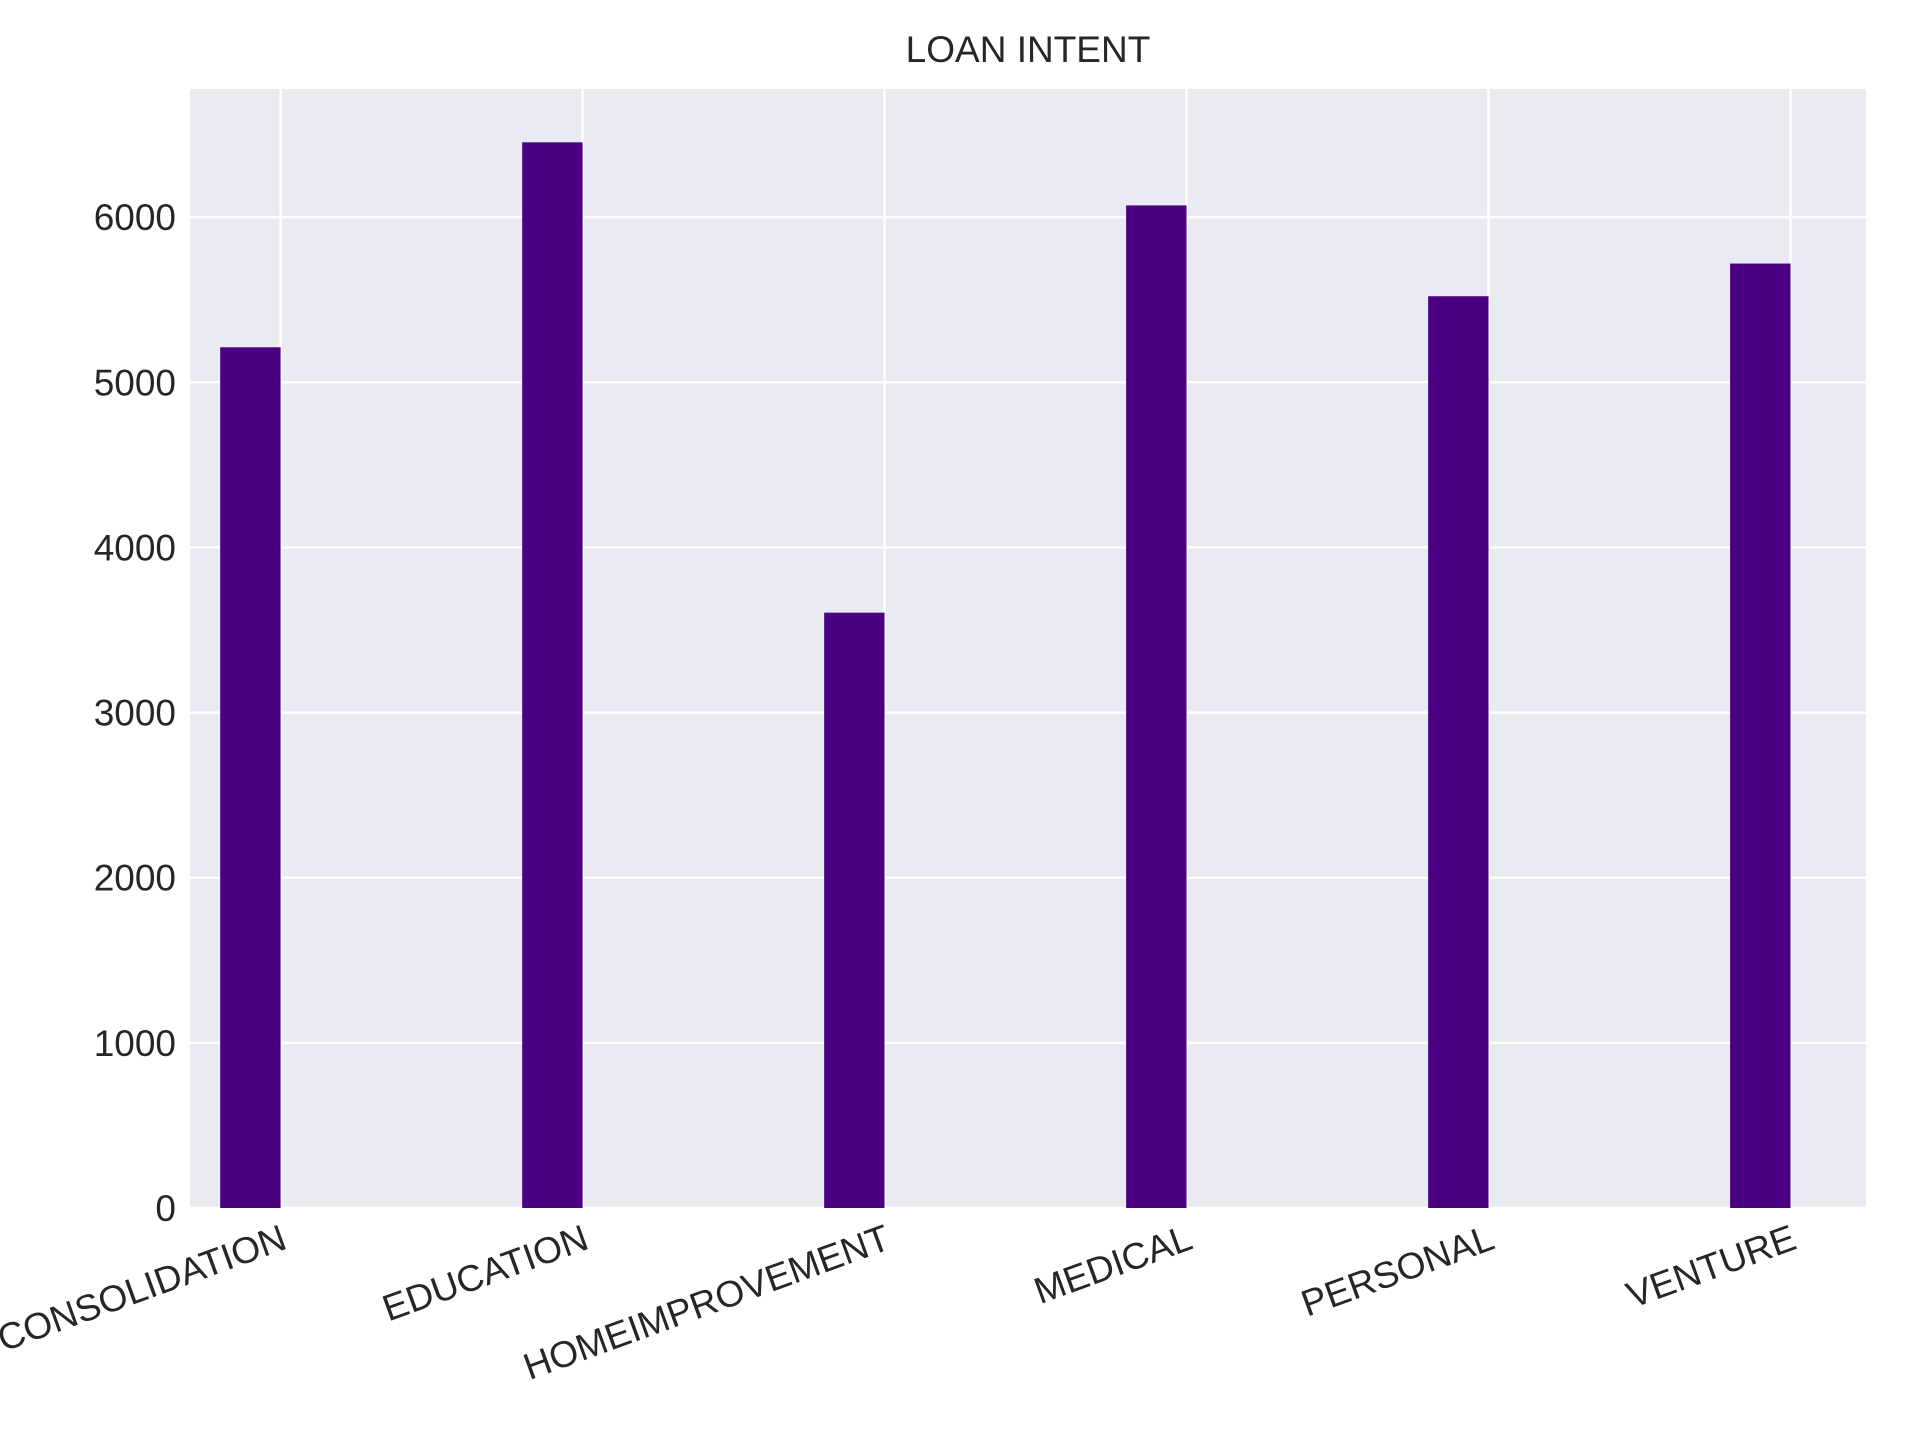 This screenshot has height=1440, width=1920. I want to click on bar-debtconsolidation, so click(250, 777).